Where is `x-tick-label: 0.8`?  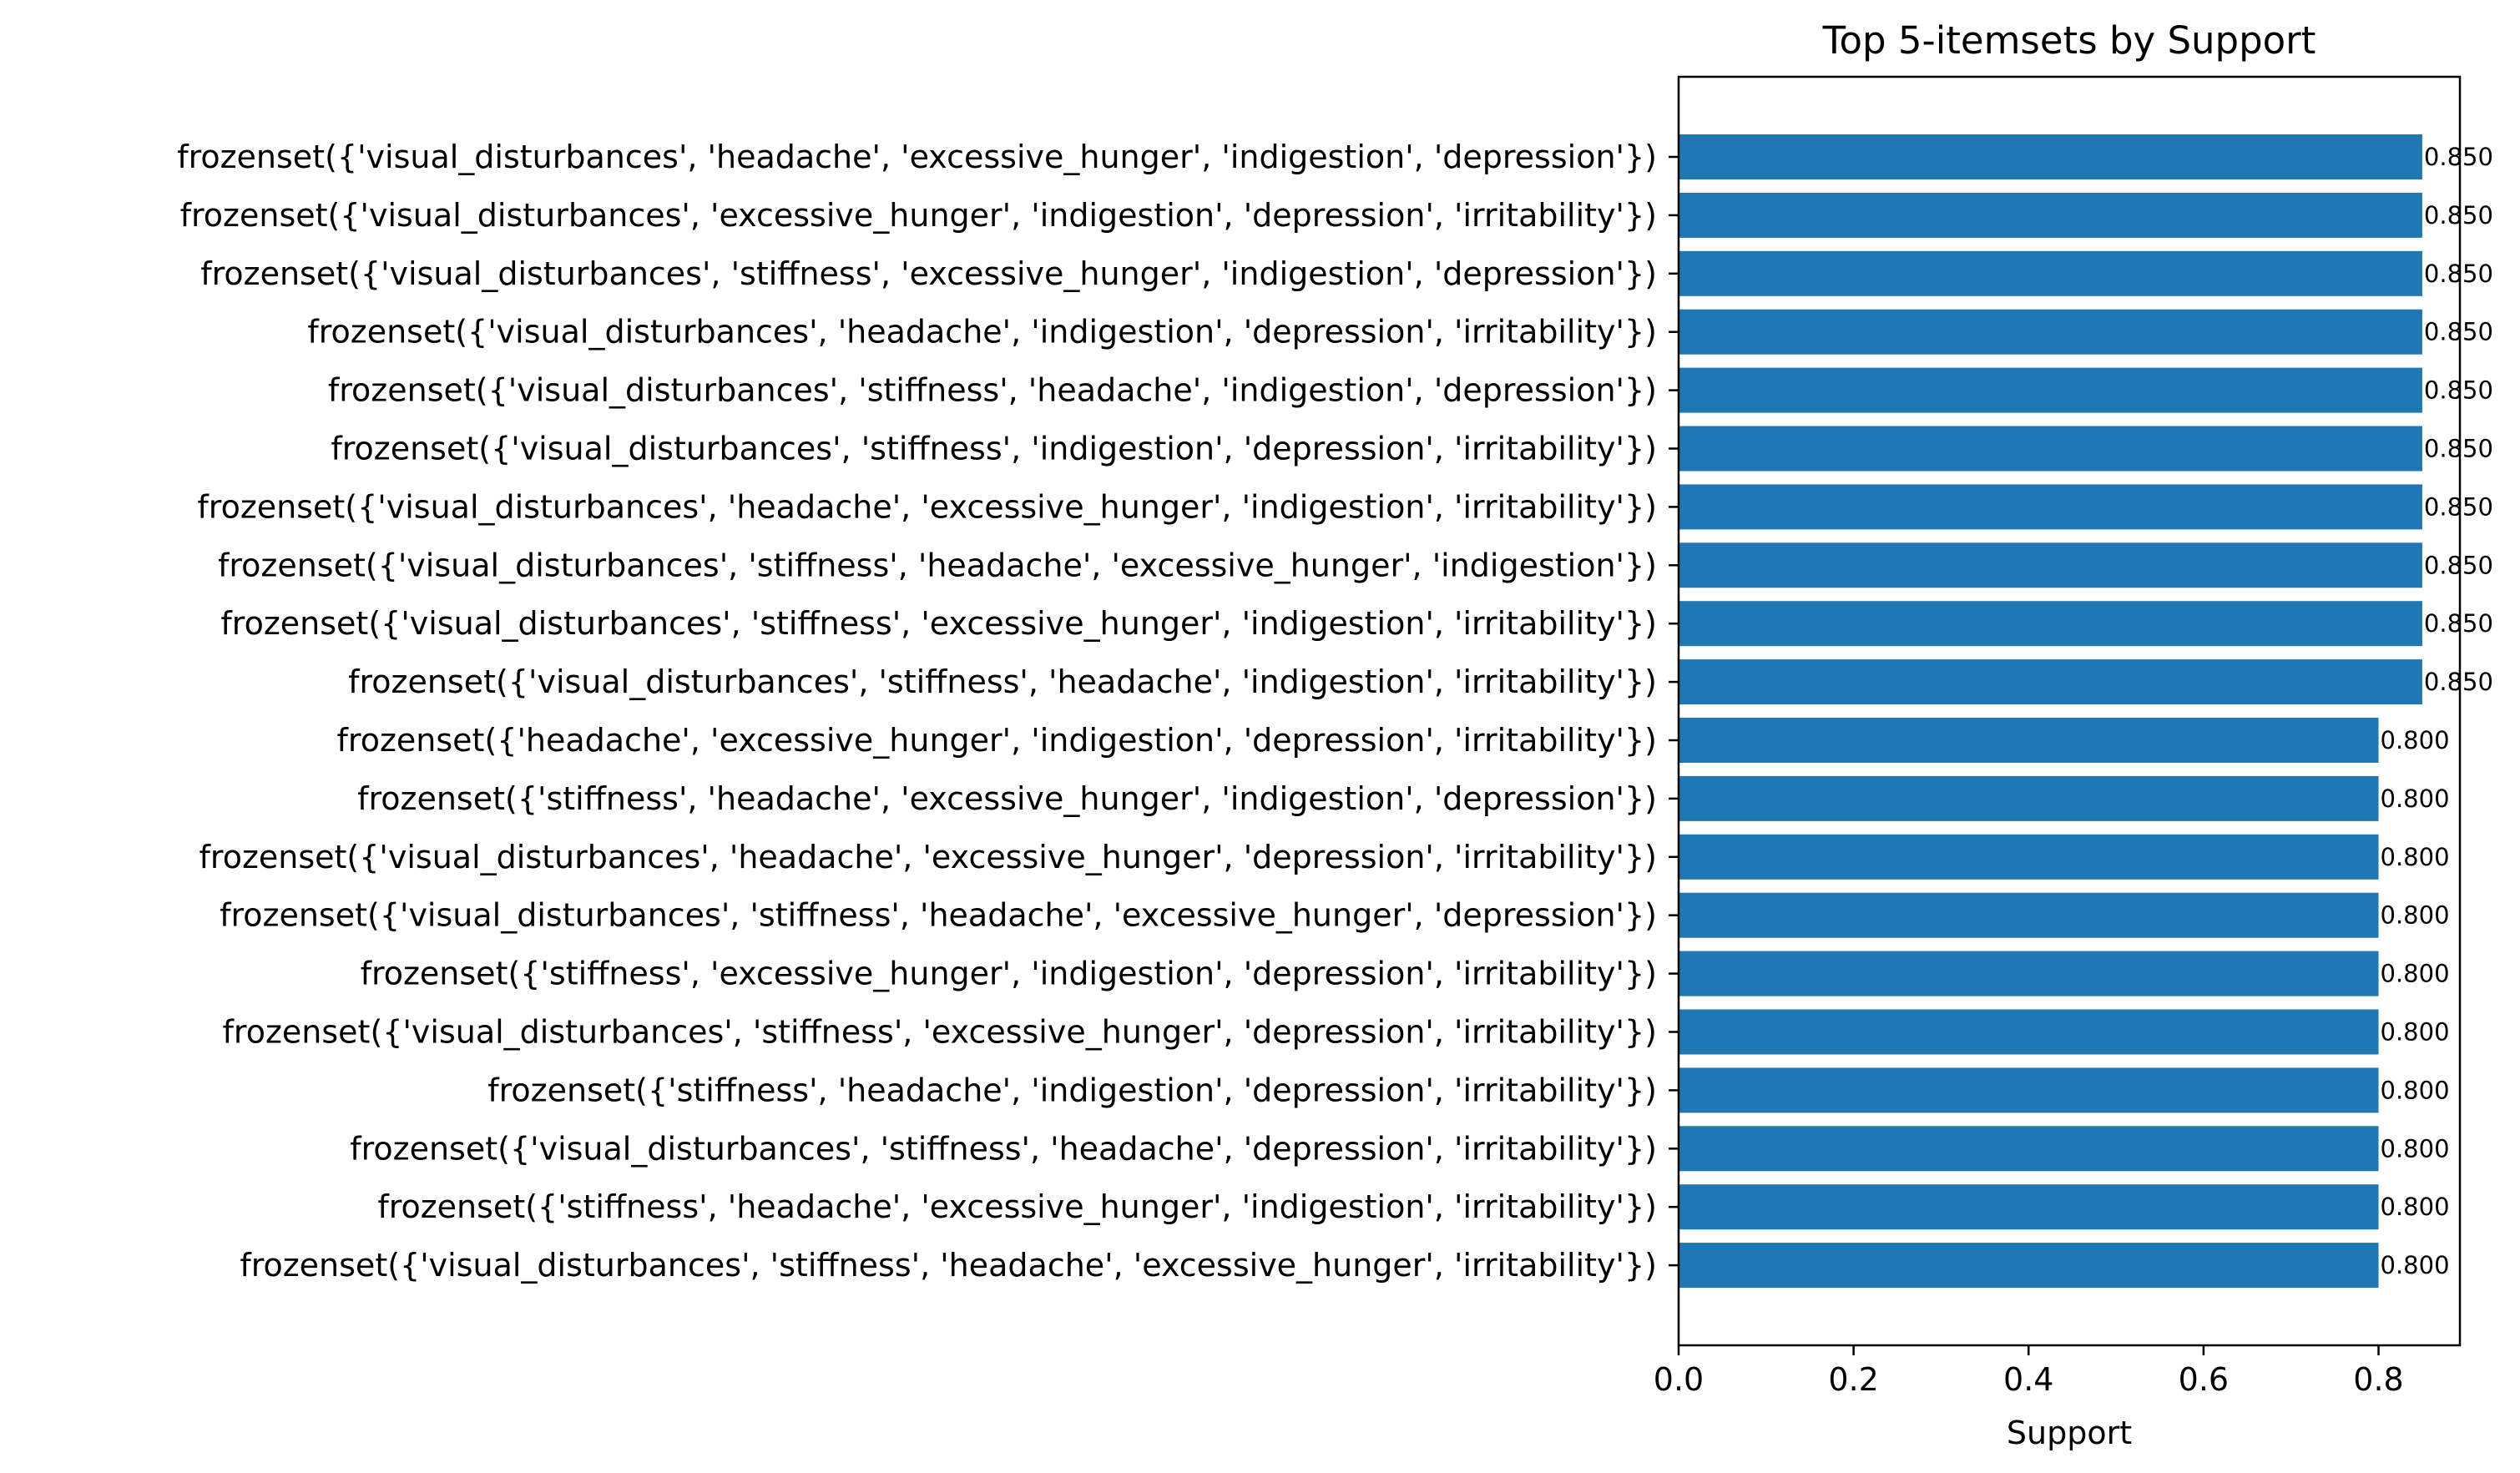 x-tick-label: 0.8 is located at coordinates (2378, 1379).